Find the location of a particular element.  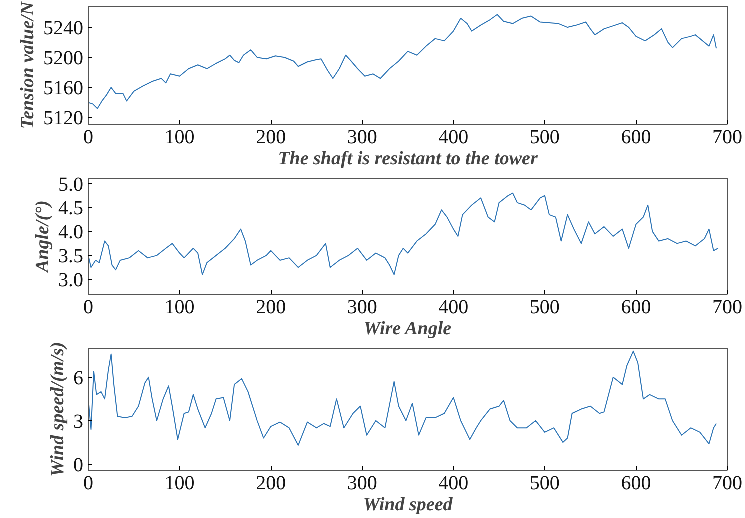

line-series is located at coordinates (403, 234).